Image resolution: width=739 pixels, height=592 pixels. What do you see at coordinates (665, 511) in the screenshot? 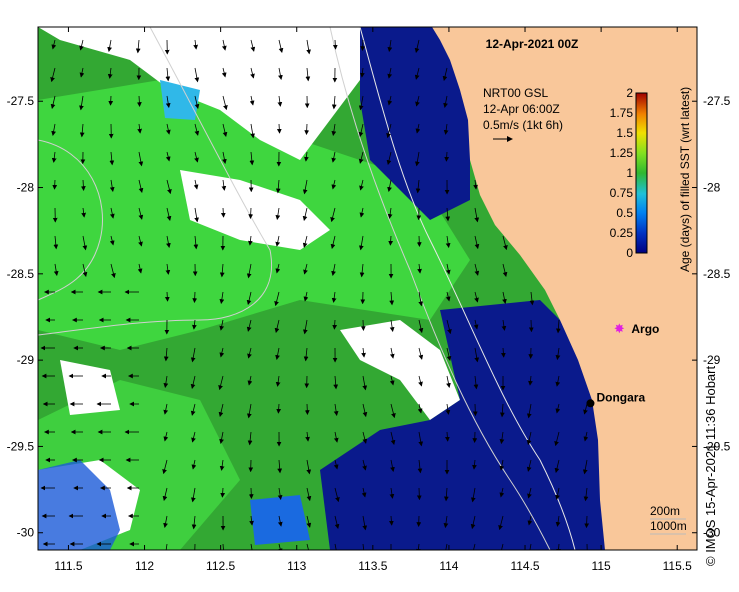
I see `isobath-legend-200m: 200m` at bounding box center [665, 511].